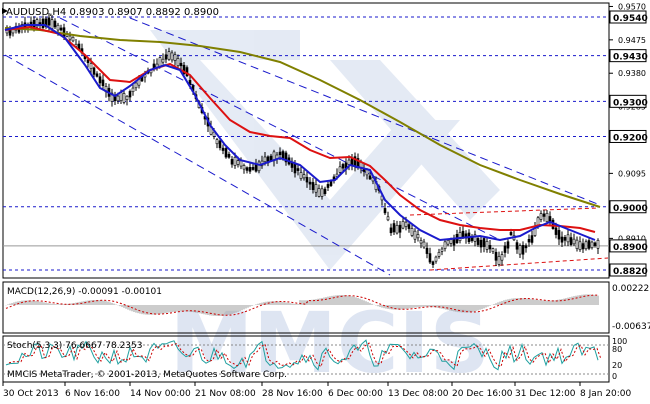 This screenshot has height=404, width=650. Describe the element at coordinates (630, 289) in the screenshot. I see `macd-tick-top: 0.00222` at that location.